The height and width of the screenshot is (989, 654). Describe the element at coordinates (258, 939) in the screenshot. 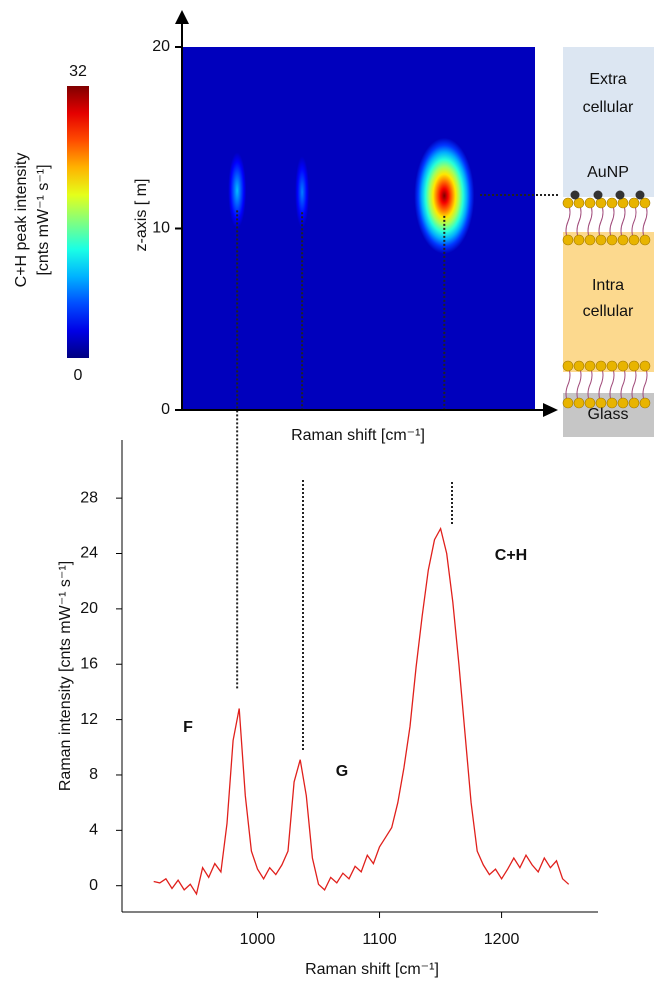

I see `x-tick-label: 1000` at that location.